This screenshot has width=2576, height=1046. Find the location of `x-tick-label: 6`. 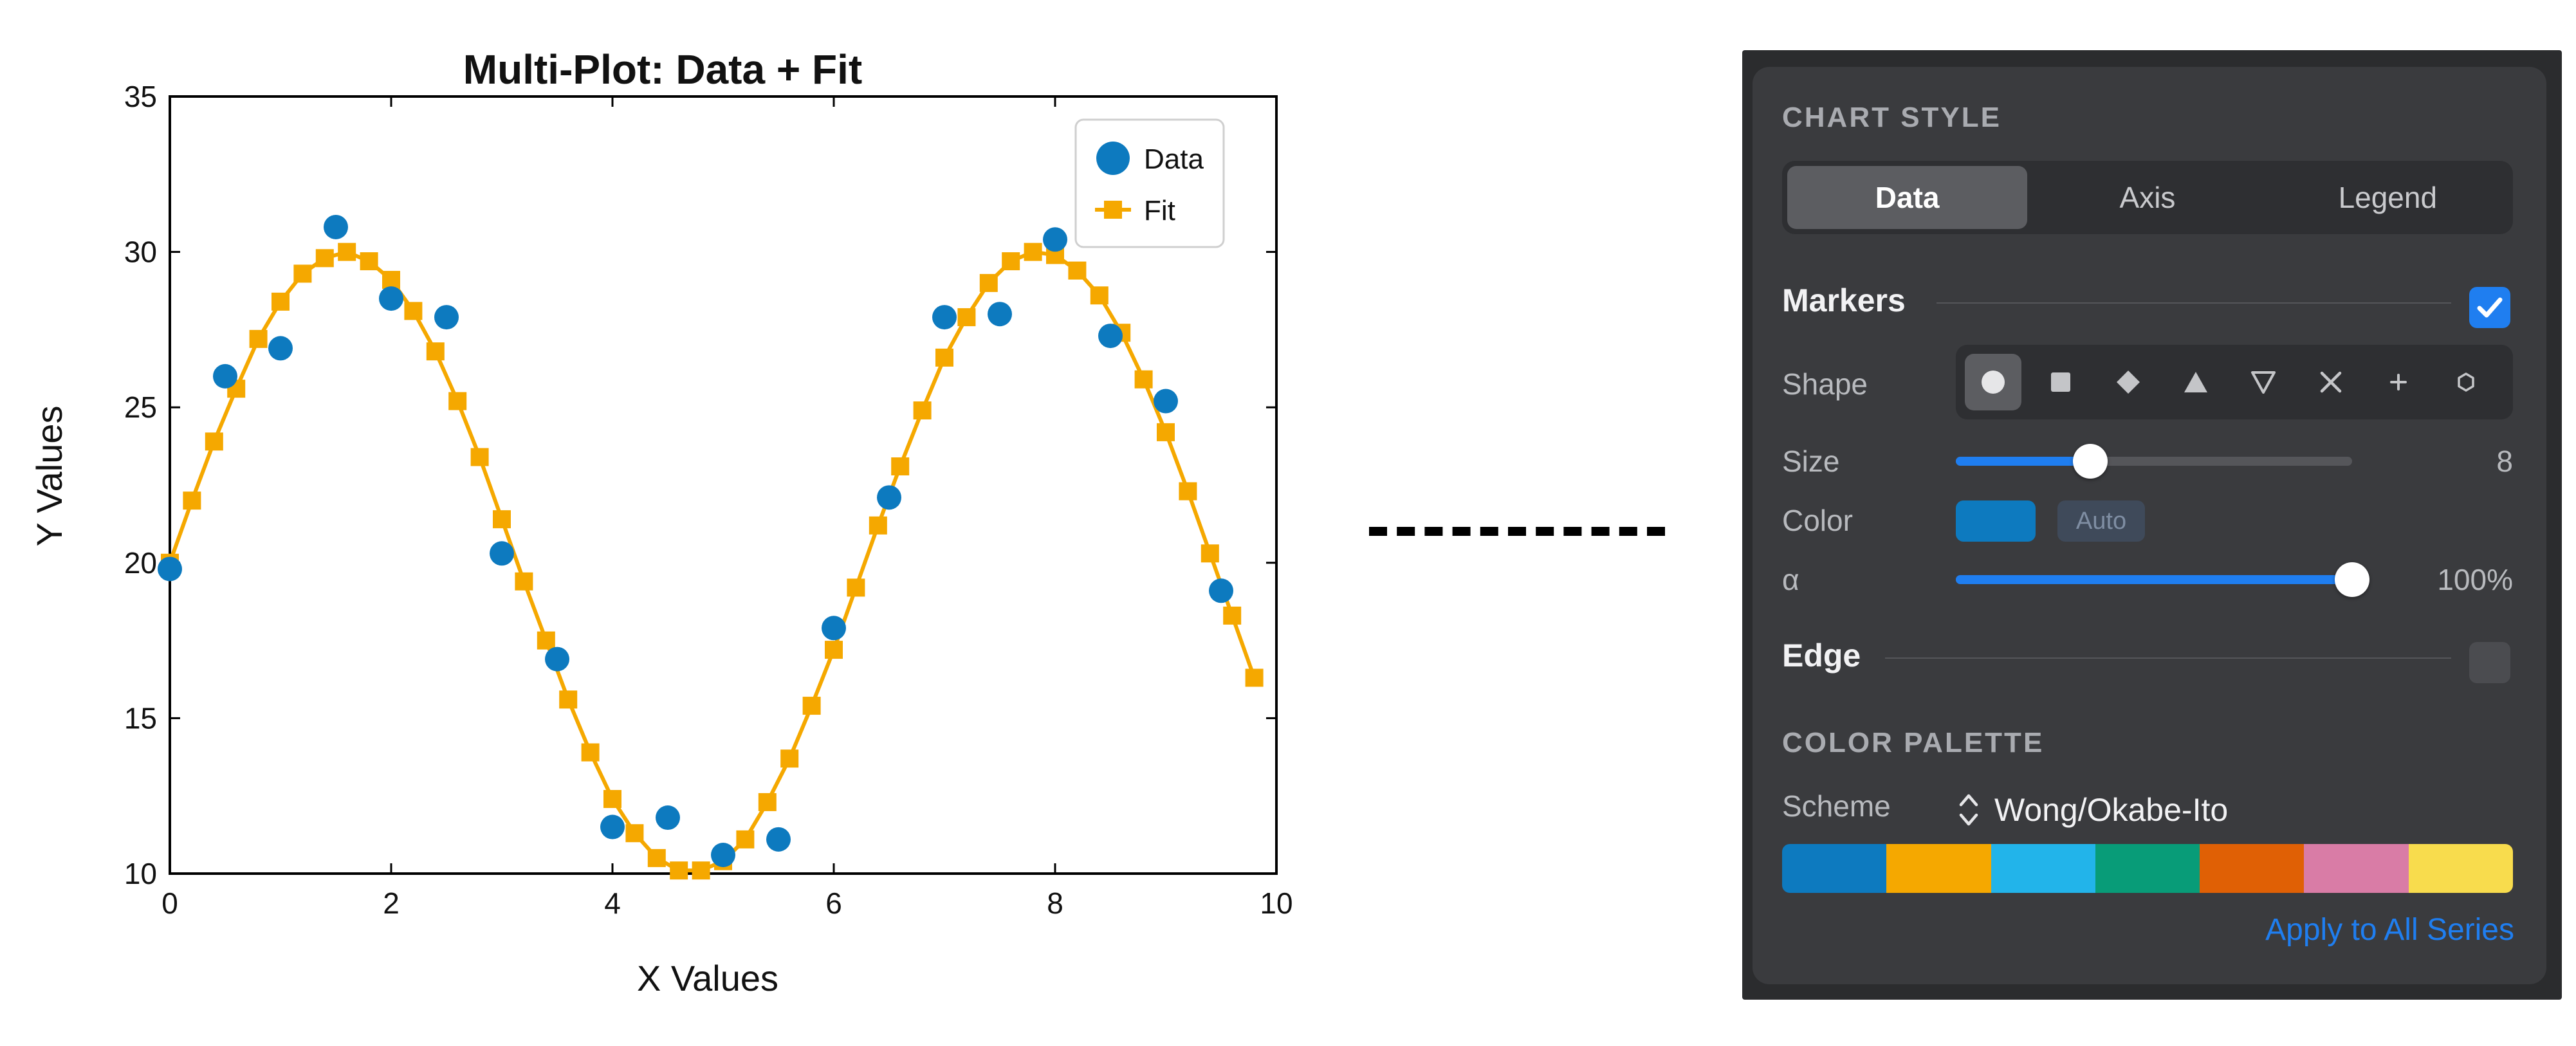

x-tick-label: 6 is located at coordinates (833, 903).